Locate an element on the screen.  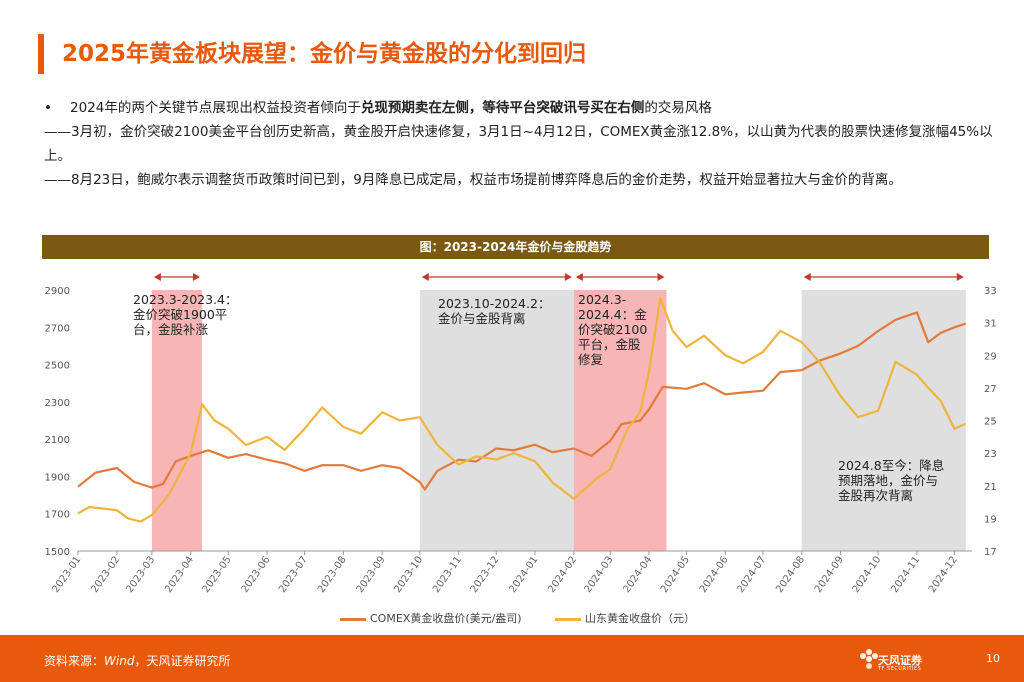
x-tick-label: 2024-01 is located at coordinates (523, 574).